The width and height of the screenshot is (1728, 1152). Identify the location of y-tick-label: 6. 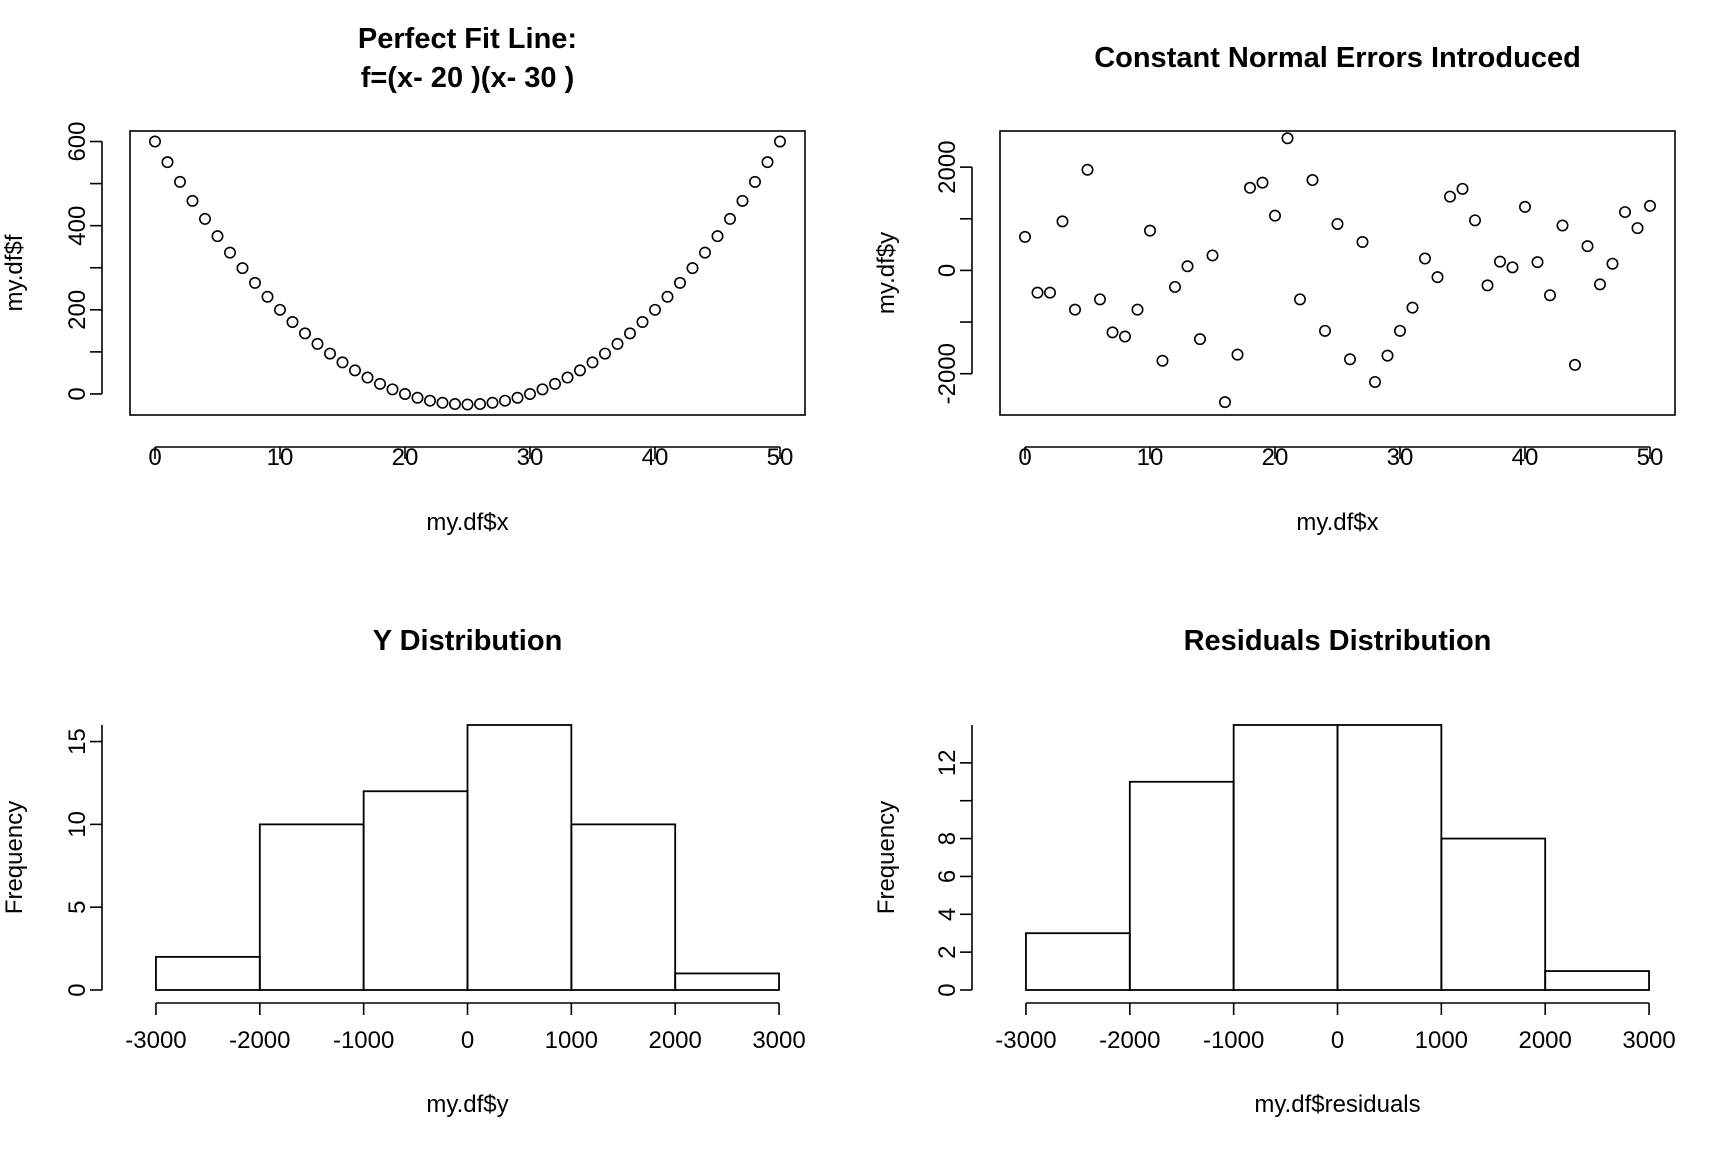
(947, 876).